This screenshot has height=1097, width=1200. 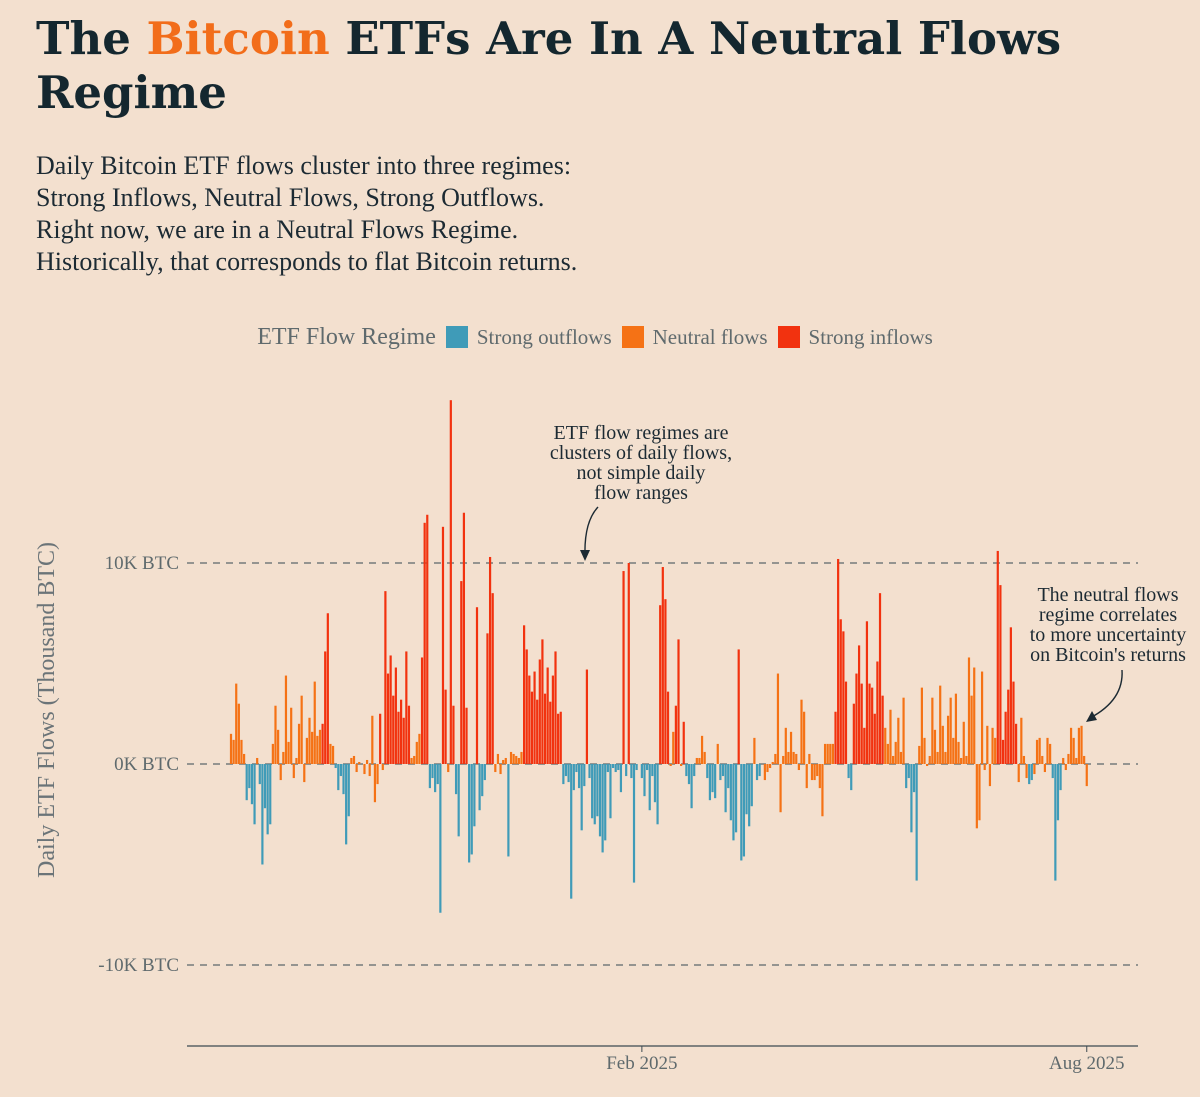 I want to click on x-tick-label: Feb 2025, so click(x=641, y=1063).